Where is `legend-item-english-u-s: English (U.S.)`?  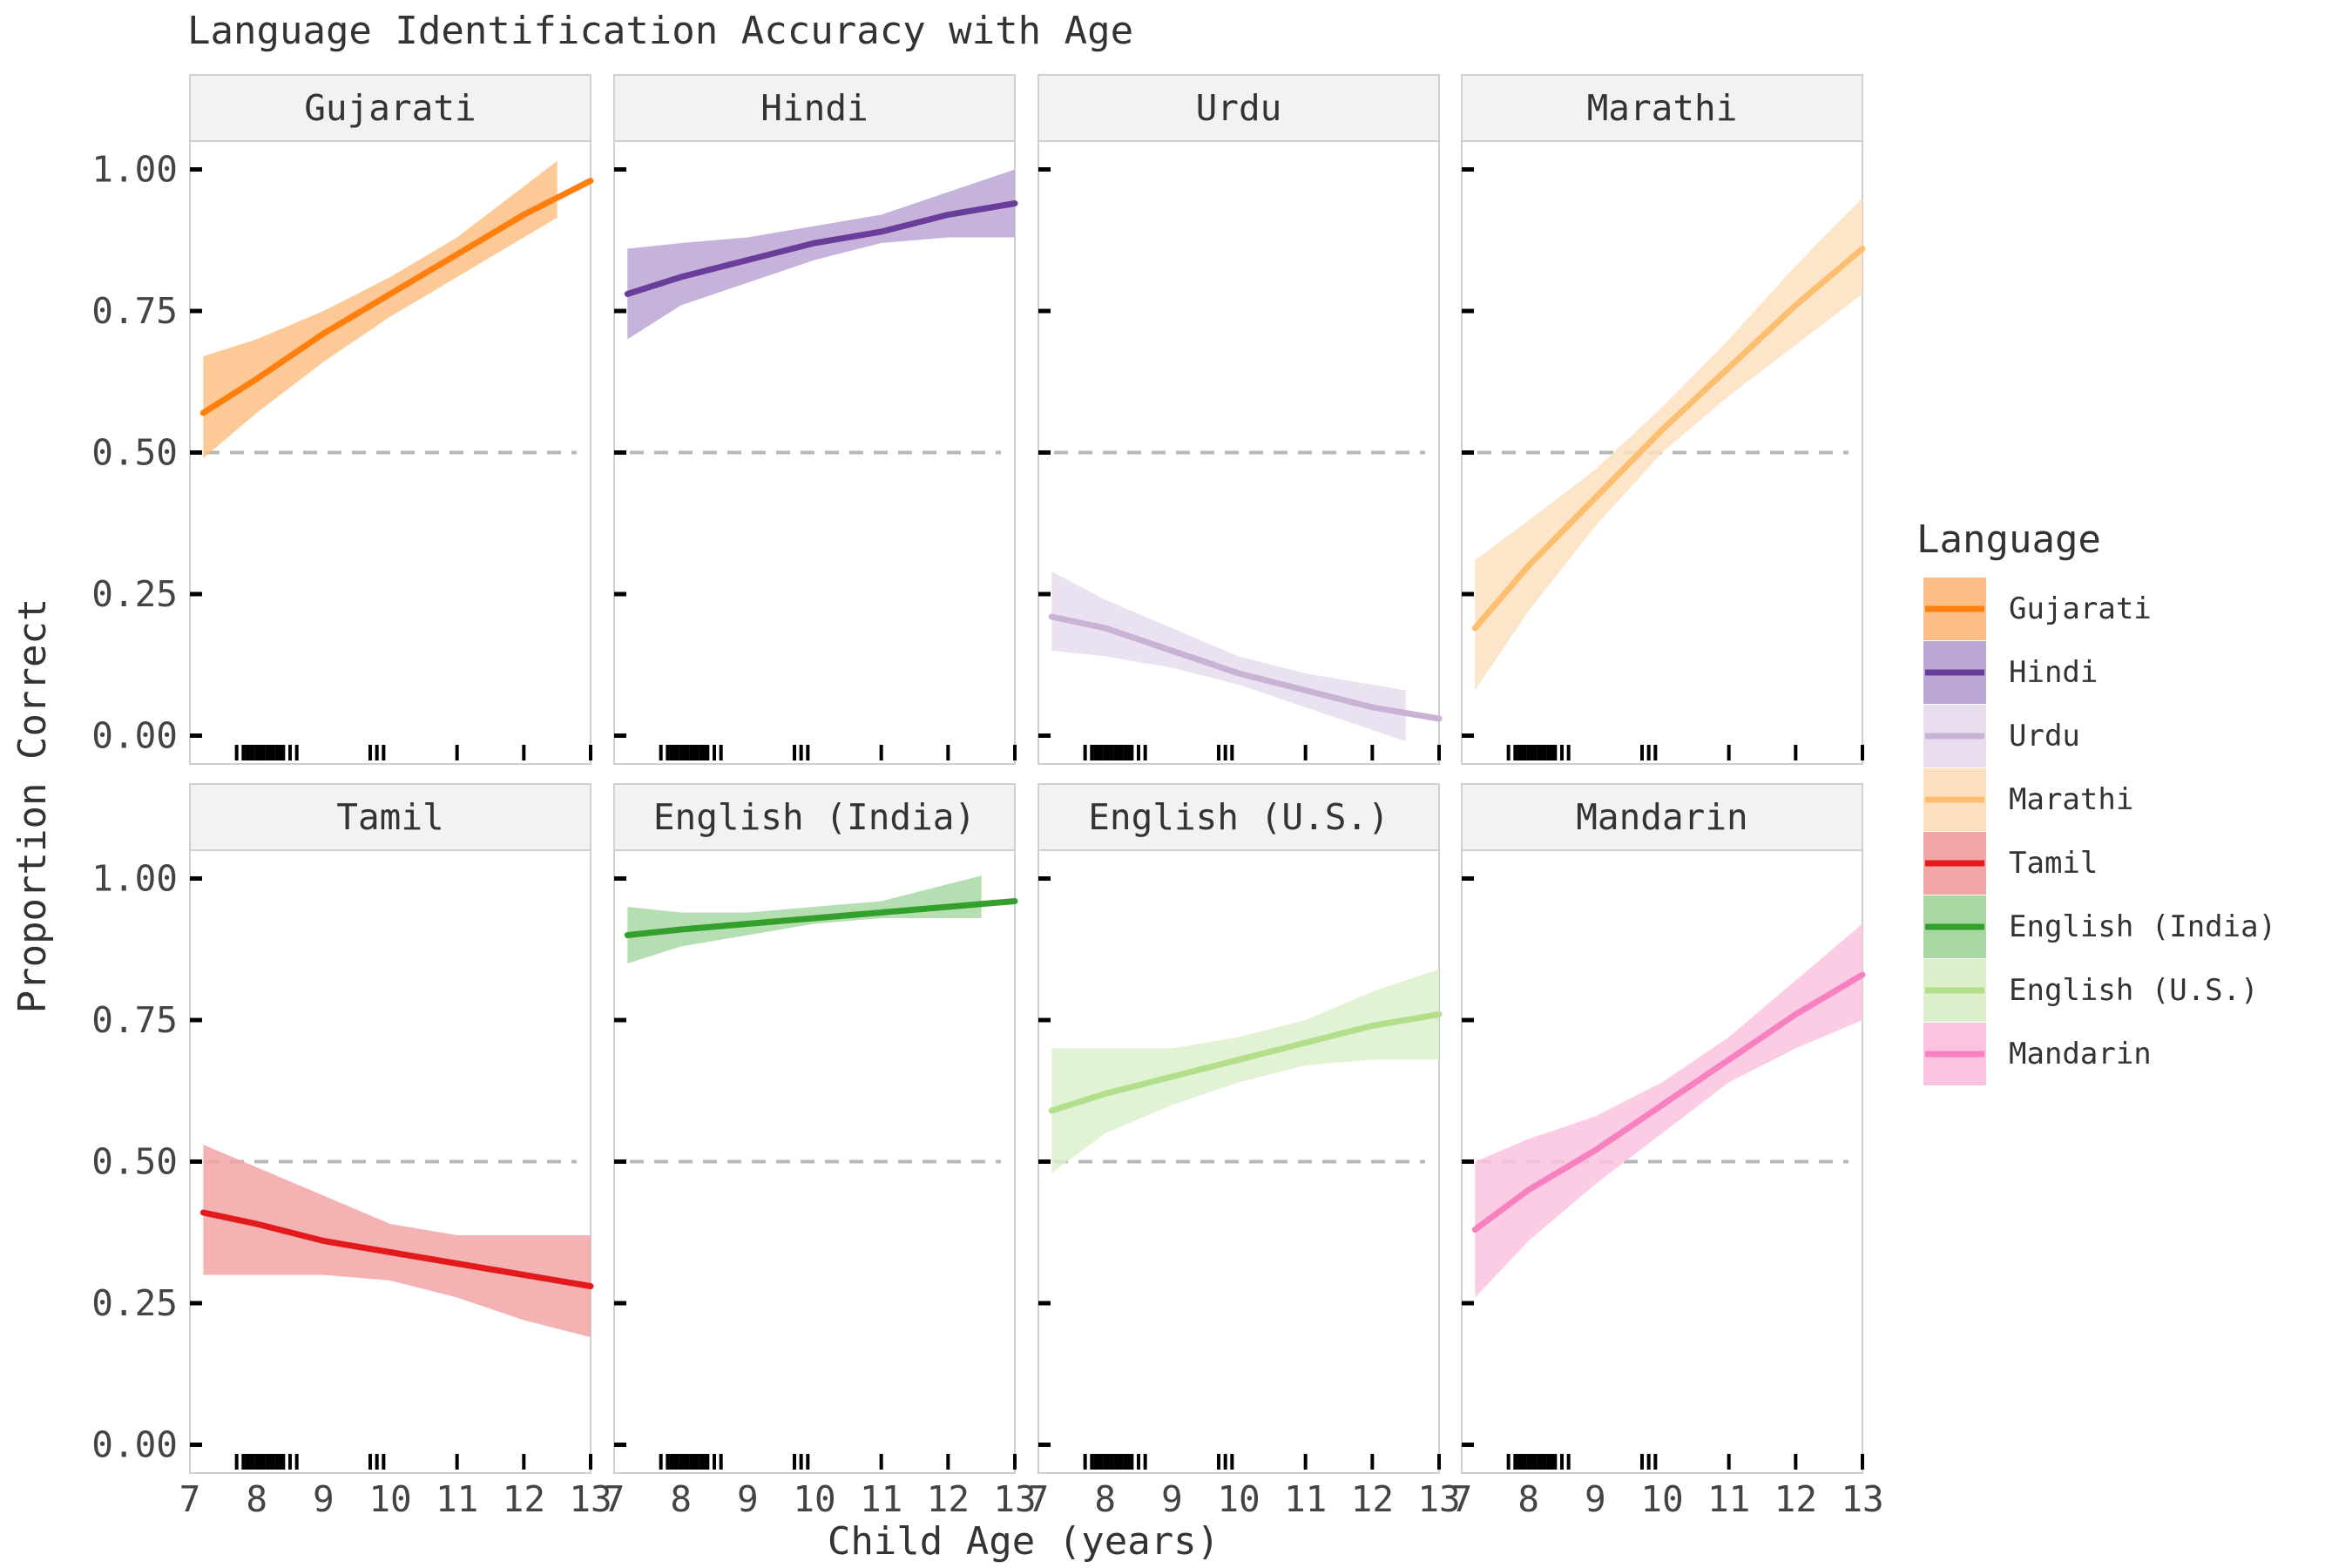 legend-item-english-u-s: English (U.S.) is located at coordinates (2091, 990).